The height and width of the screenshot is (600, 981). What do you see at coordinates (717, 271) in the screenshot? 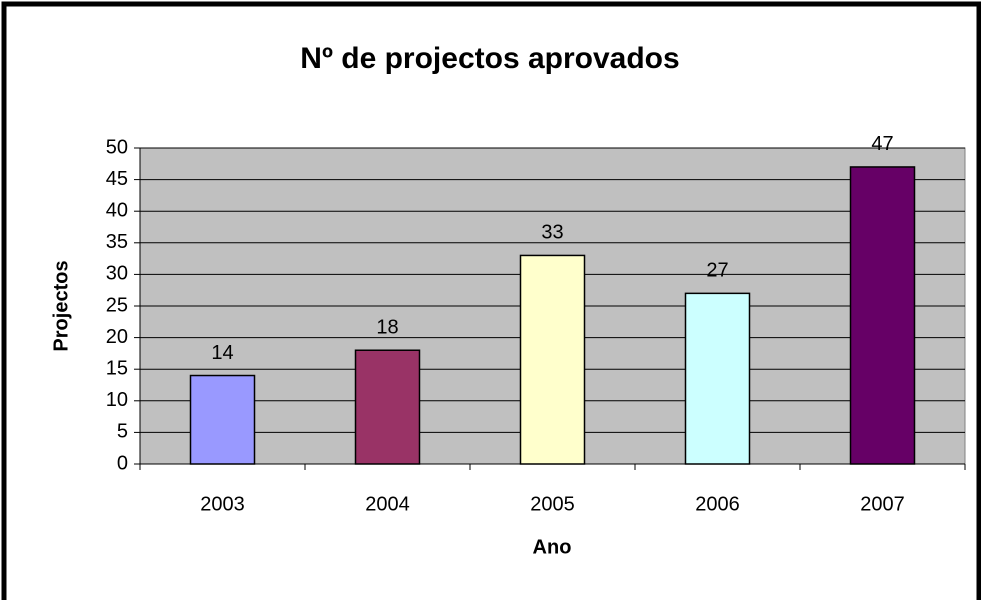
I see `data-label: 27` at bounding box center [717, 271].